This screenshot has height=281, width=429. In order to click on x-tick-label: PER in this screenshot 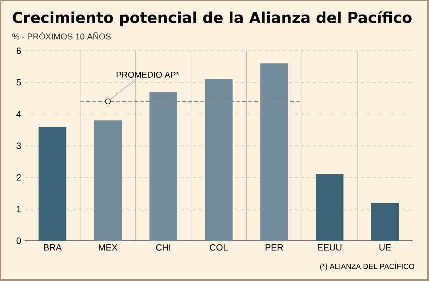, I will do `click(275, 247)`.